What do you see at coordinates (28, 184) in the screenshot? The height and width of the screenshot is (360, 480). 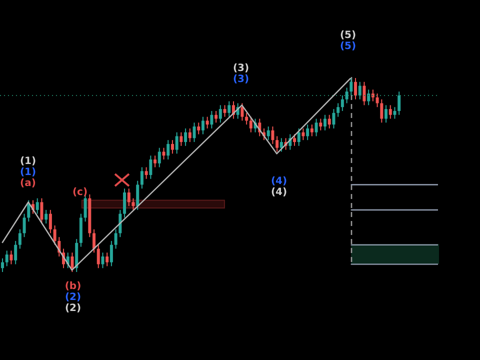 I see `annotation: (a)` at bounding box center [28, 184].